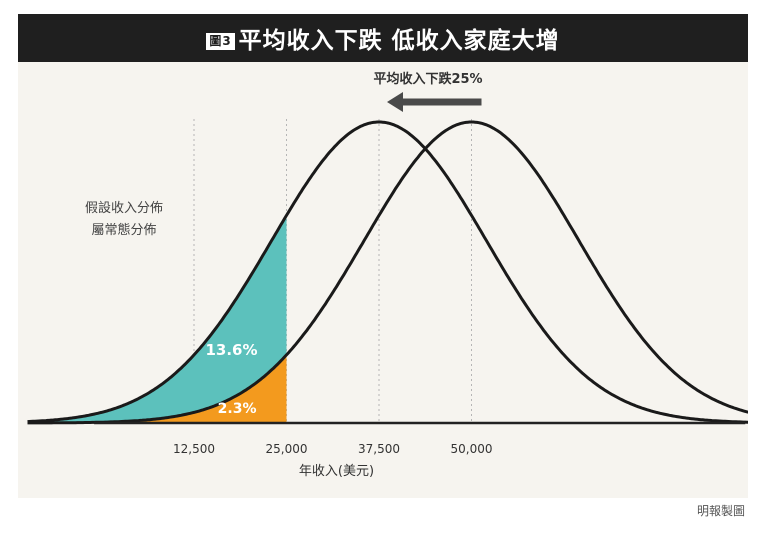 This screenshot has width=765, height=540. What do you see at coordinates (194, 449) in the screenshot?
I see `x-tick-label-0: 12,500` at bounding box center [194, 449].